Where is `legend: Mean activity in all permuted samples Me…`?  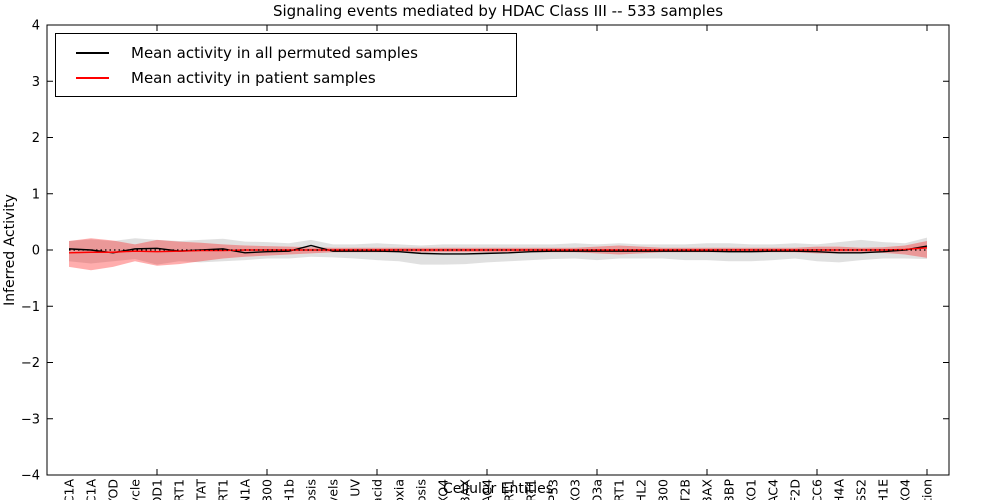 legend: Mean activity in all permuted samples Me… is located at coordinates (286, 65).